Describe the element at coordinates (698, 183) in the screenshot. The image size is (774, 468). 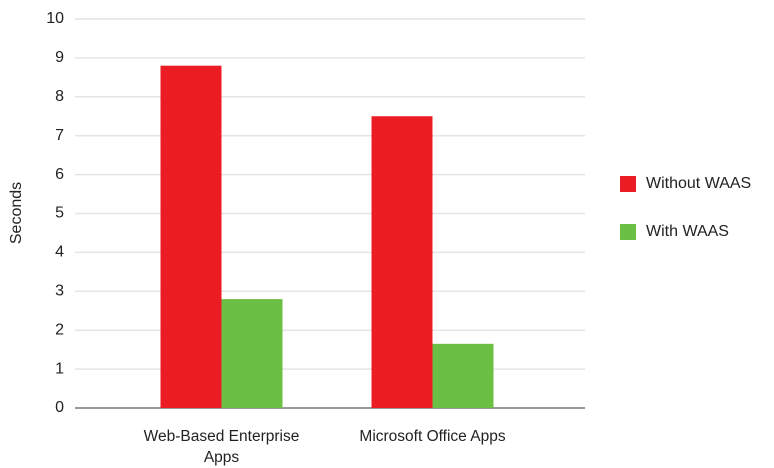
I see `legend-label: Without WAAS` at that location.